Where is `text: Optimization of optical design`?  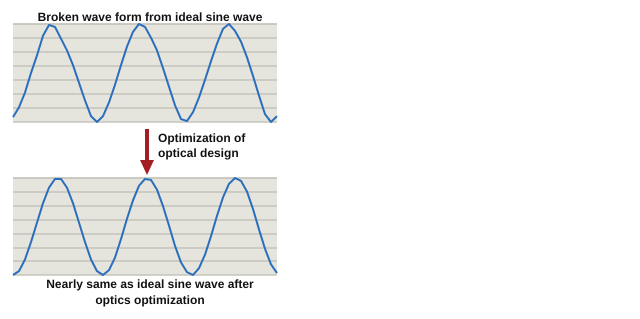 text: Optimization of optical design is located at coordinates (202, 146).